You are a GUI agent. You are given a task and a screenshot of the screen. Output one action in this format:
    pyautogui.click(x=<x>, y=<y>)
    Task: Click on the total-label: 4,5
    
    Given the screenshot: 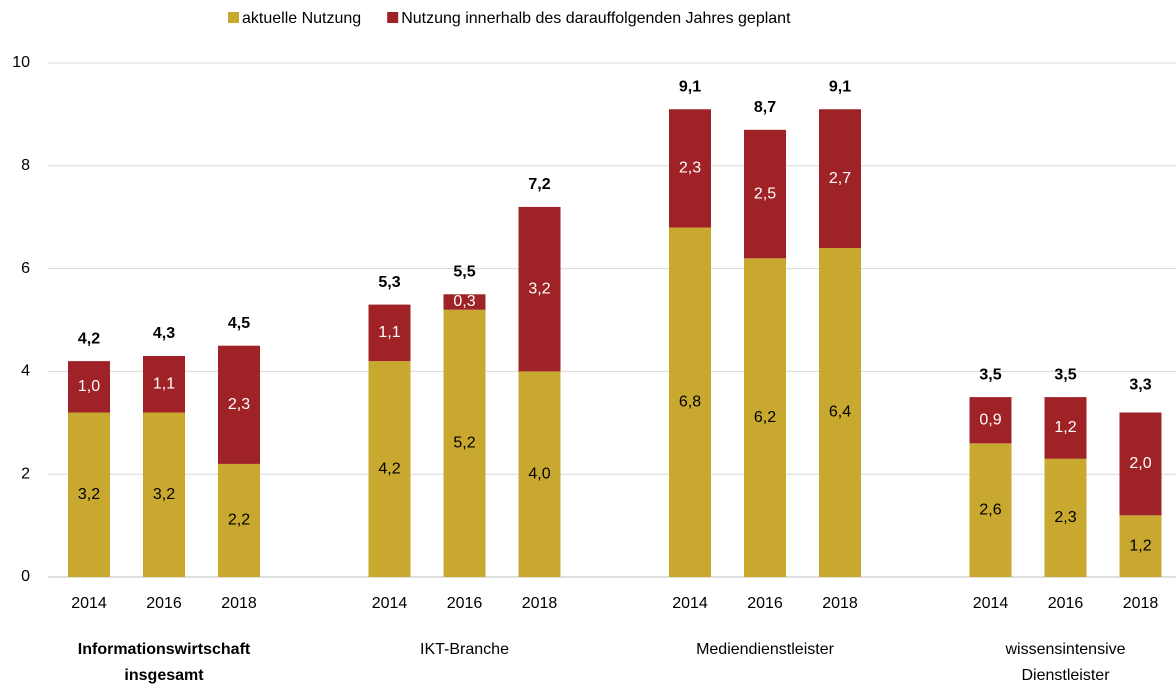 What is the action you would take?
    pyautogui.click(x=239, y=323)
    